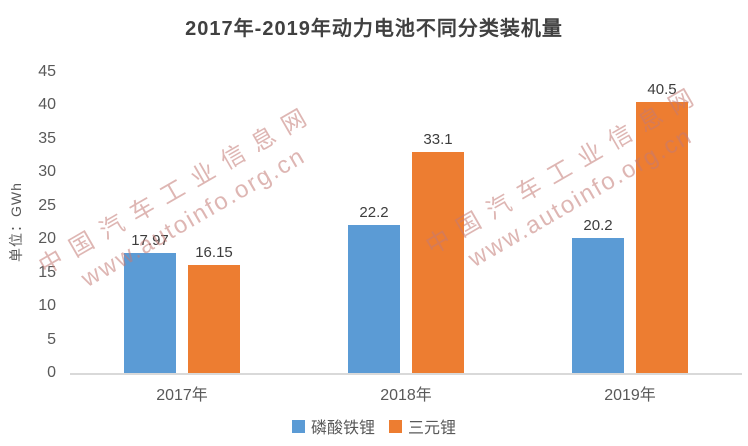 This screenshot has width=748, height=446. What do you see at coordinates (438, 139) in the screenshot?
I see `value-label: 33.1` at bounding box center [438, 139].